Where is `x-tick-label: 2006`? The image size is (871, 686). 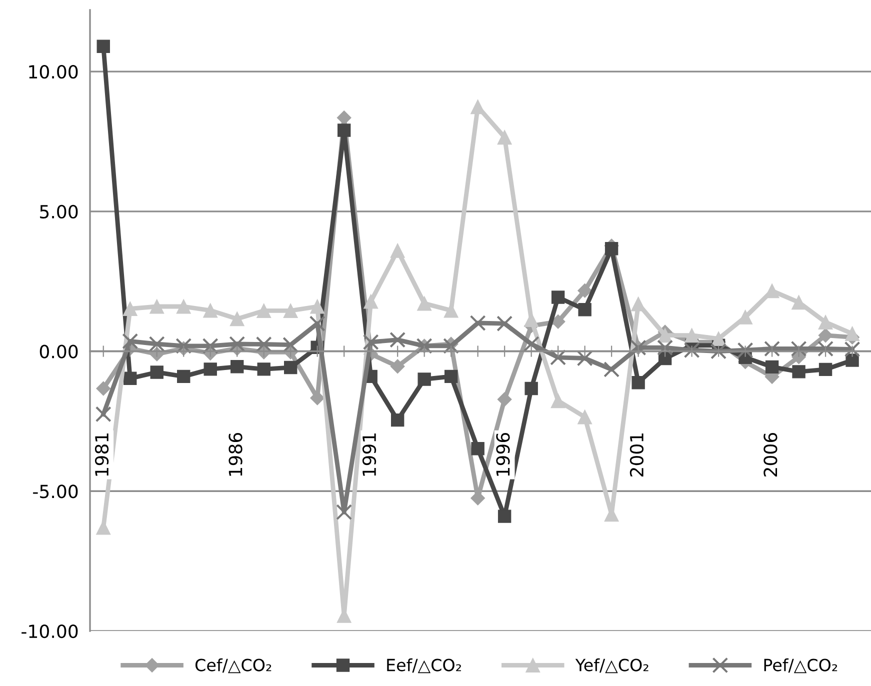 x-tick-label: 2006 is located at coordinates (771, 454).